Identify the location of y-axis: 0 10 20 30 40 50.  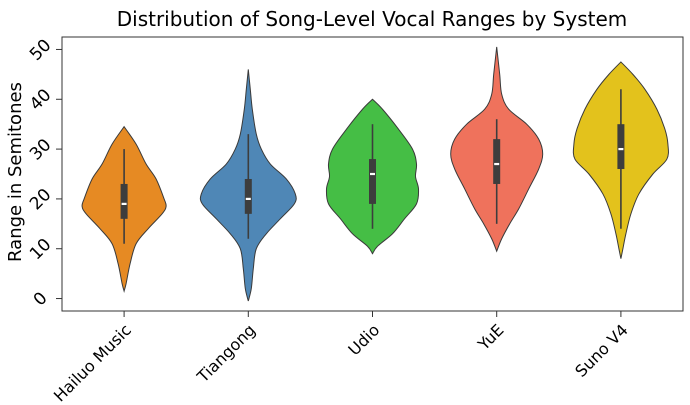
(44, 172).